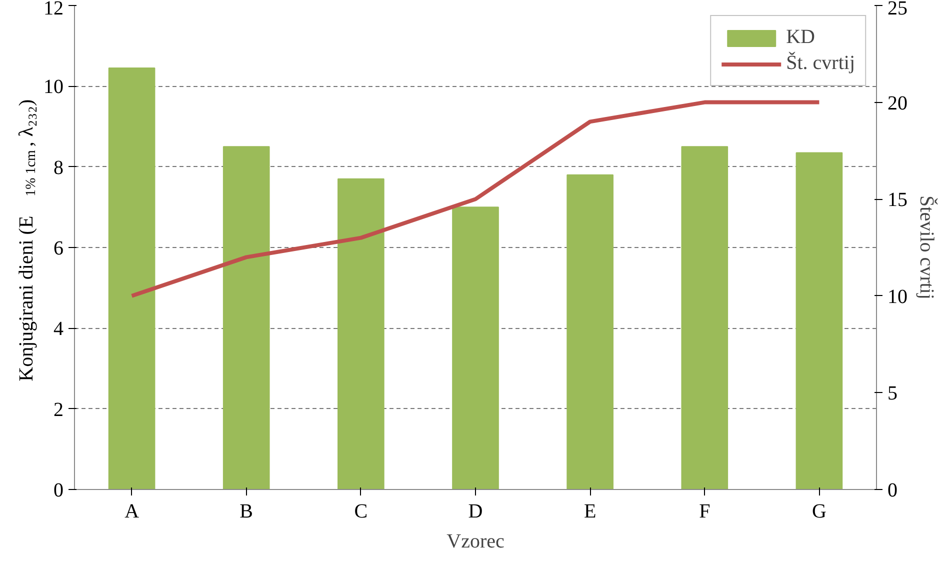 The width and height of the screenshot is (949, 563). I want to click on y-tick-label: 10, so click(54, 87).